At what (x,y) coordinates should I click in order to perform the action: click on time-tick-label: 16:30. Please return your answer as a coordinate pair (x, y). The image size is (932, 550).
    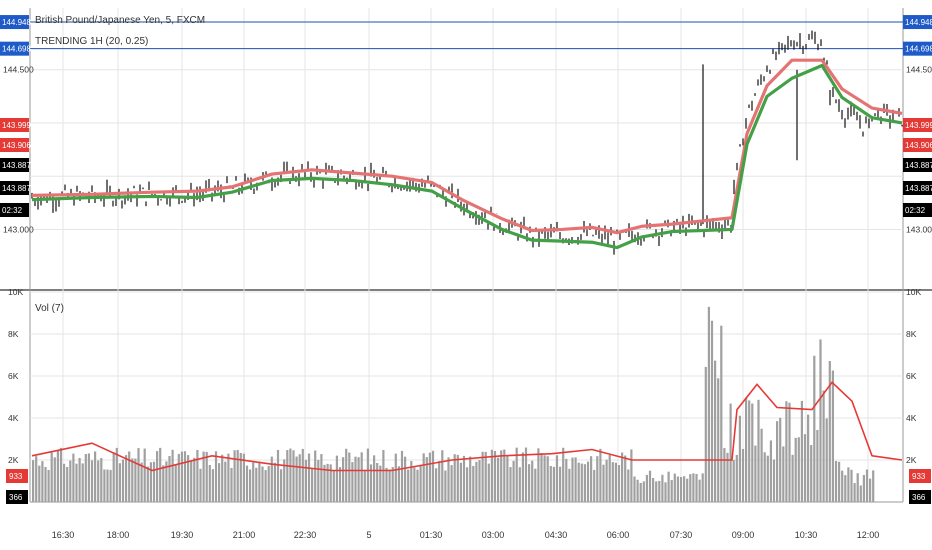
    Looking at the image, I should click on (63, 535).